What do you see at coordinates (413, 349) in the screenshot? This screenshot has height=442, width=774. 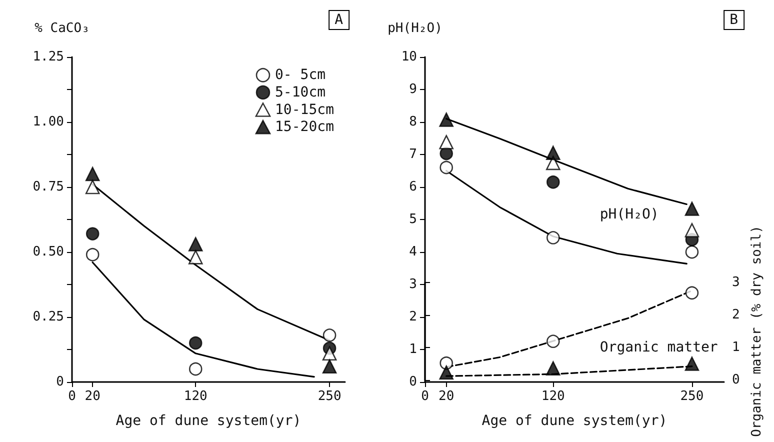 I see `y-tick-label: 1` at bounding box center [413, 349].